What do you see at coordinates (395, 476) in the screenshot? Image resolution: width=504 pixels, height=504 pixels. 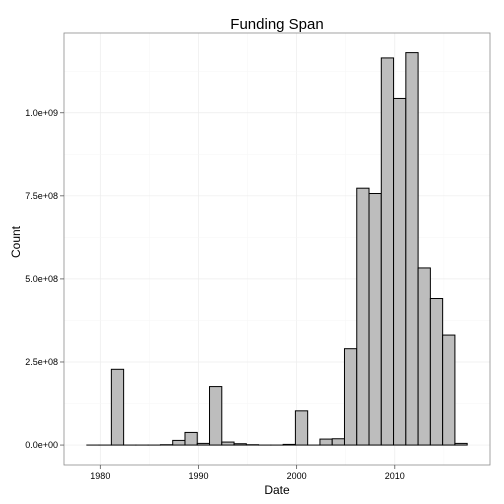 I see `x-tick-label: 2010` at bounding box center [395, 476].